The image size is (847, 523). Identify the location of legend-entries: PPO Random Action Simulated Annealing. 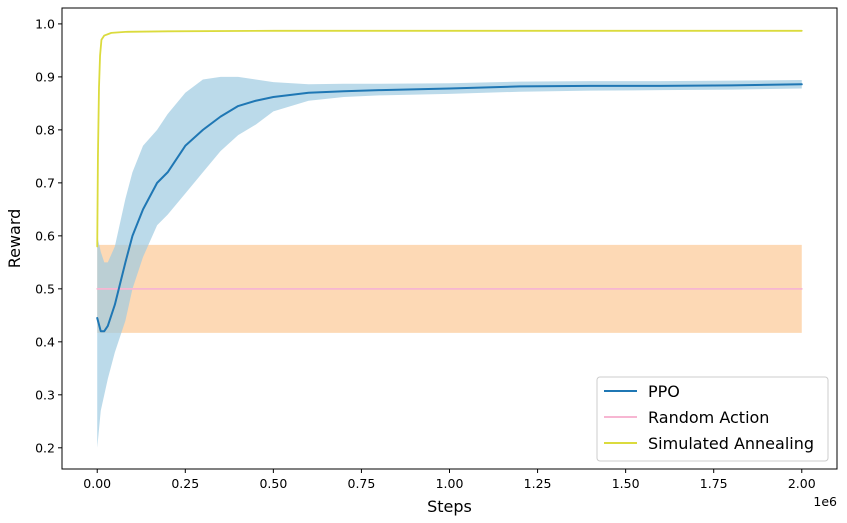
(709, 417).